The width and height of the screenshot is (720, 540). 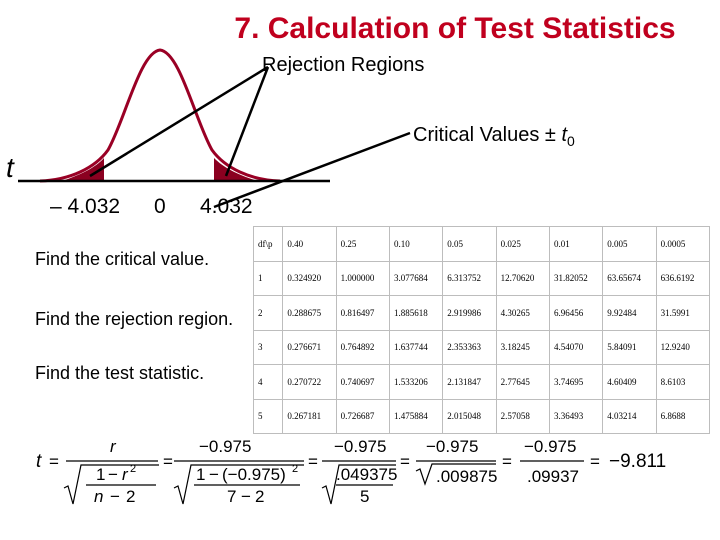 I want to click on table-cell: 1.885618, so click(x=416, y=313).